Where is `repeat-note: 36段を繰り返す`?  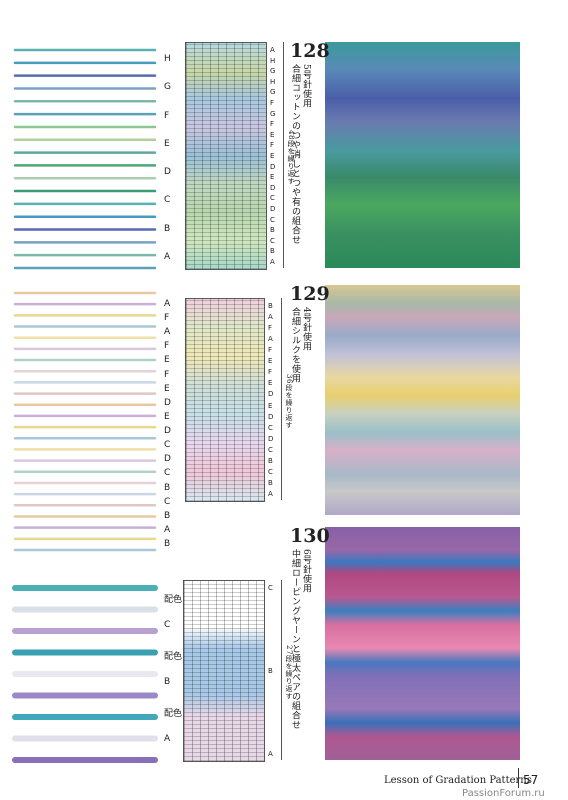
repeat-note: 36段を繰り返す is located at coordinates (289, 401).